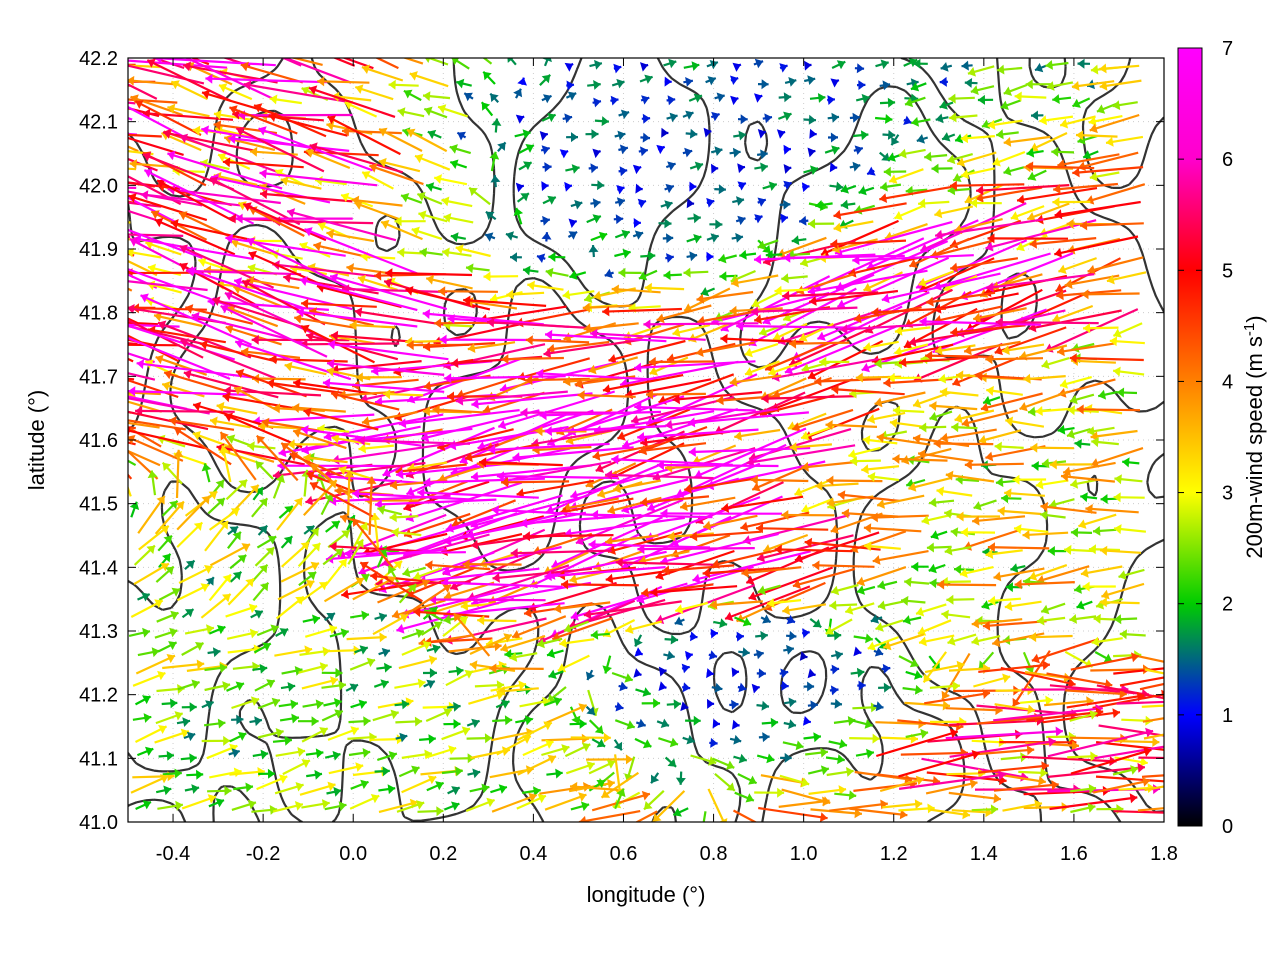 Image resolution: width=1280 pixels, height=960 pixels. What do you see at coordinates (804, 854) in the screenshot?
I see `x-tick-label: 1.0` at bounding box center [804, 854].